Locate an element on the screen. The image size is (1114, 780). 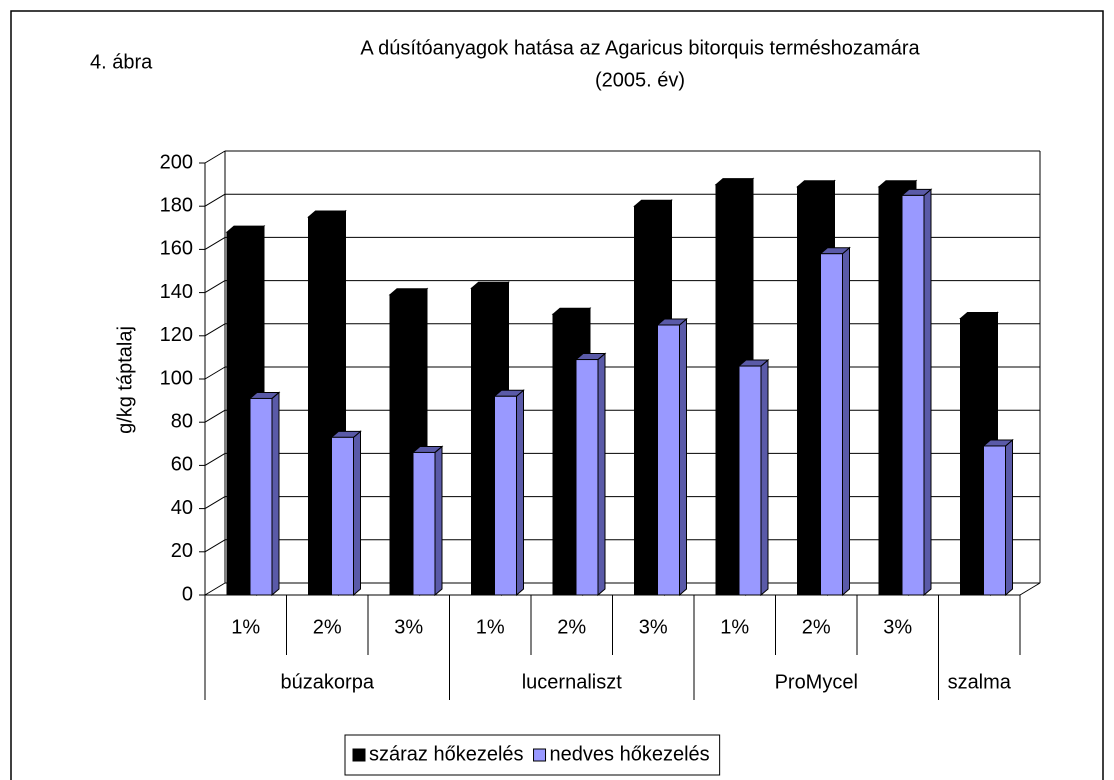
y-tick-label: 140 is located at coordinates (176, 292).